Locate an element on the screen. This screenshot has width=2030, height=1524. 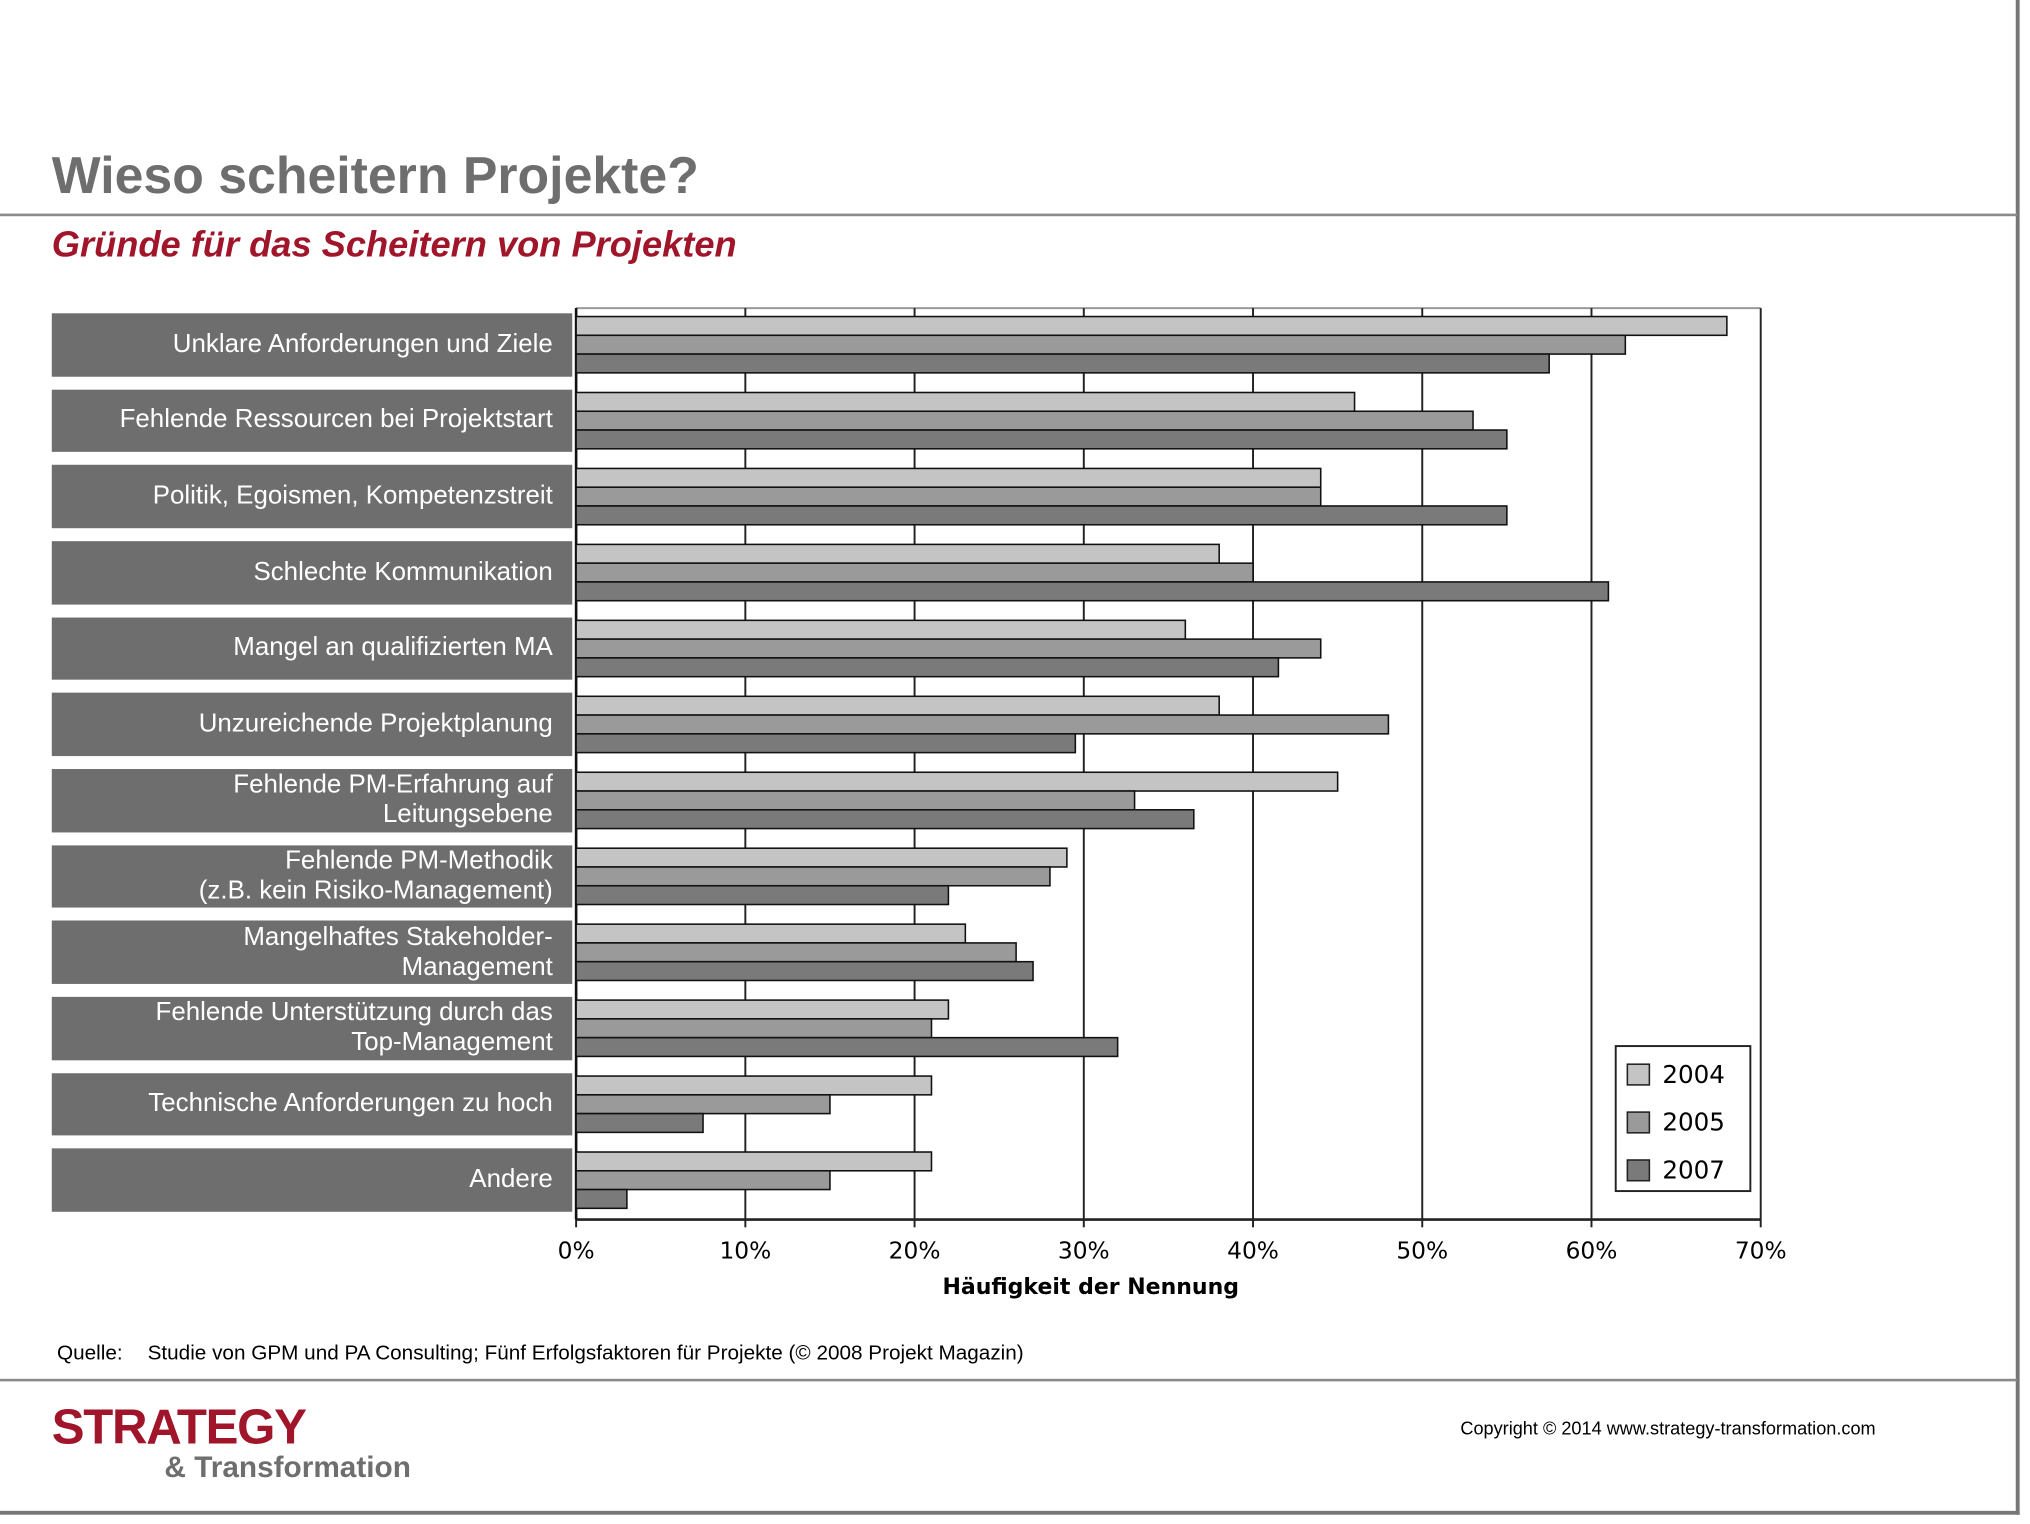
subtitle: Gründe für das Scheitern von Projekten is located at coordinates (394, 244).